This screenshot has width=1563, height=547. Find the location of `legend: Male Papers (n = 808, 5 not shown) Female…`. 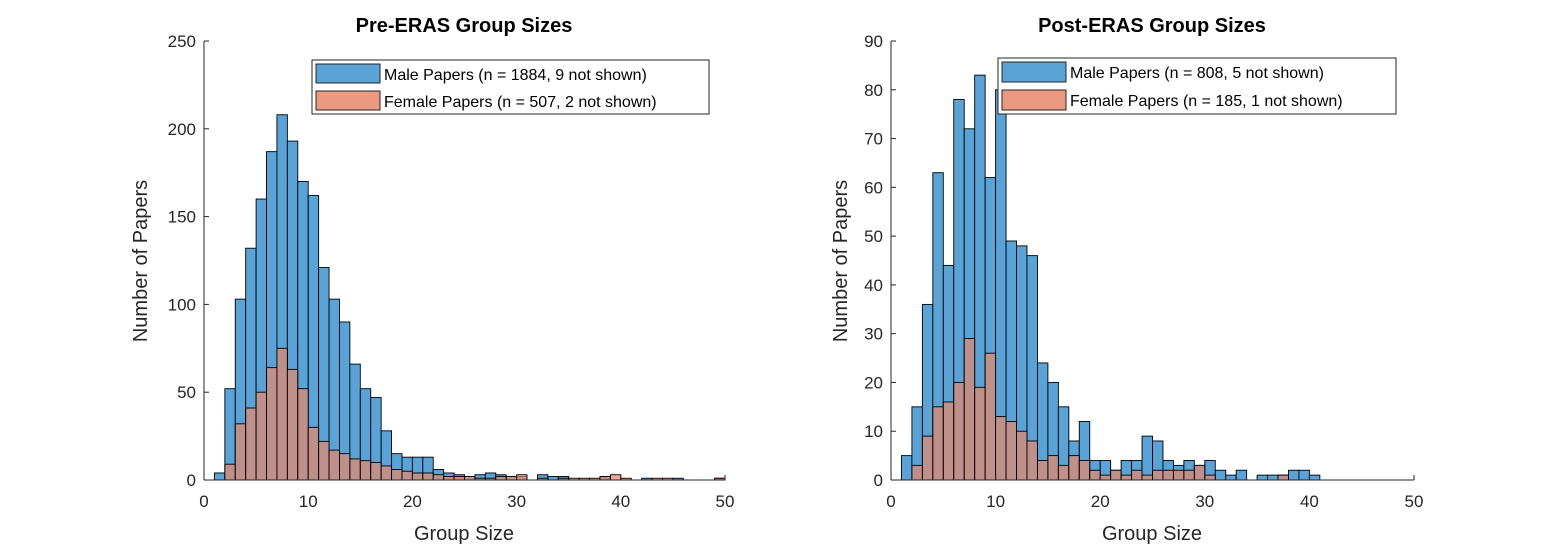

legend: Male Papers (n = 808, 5 not shown) Female… is located at coordinates (1197, 86).